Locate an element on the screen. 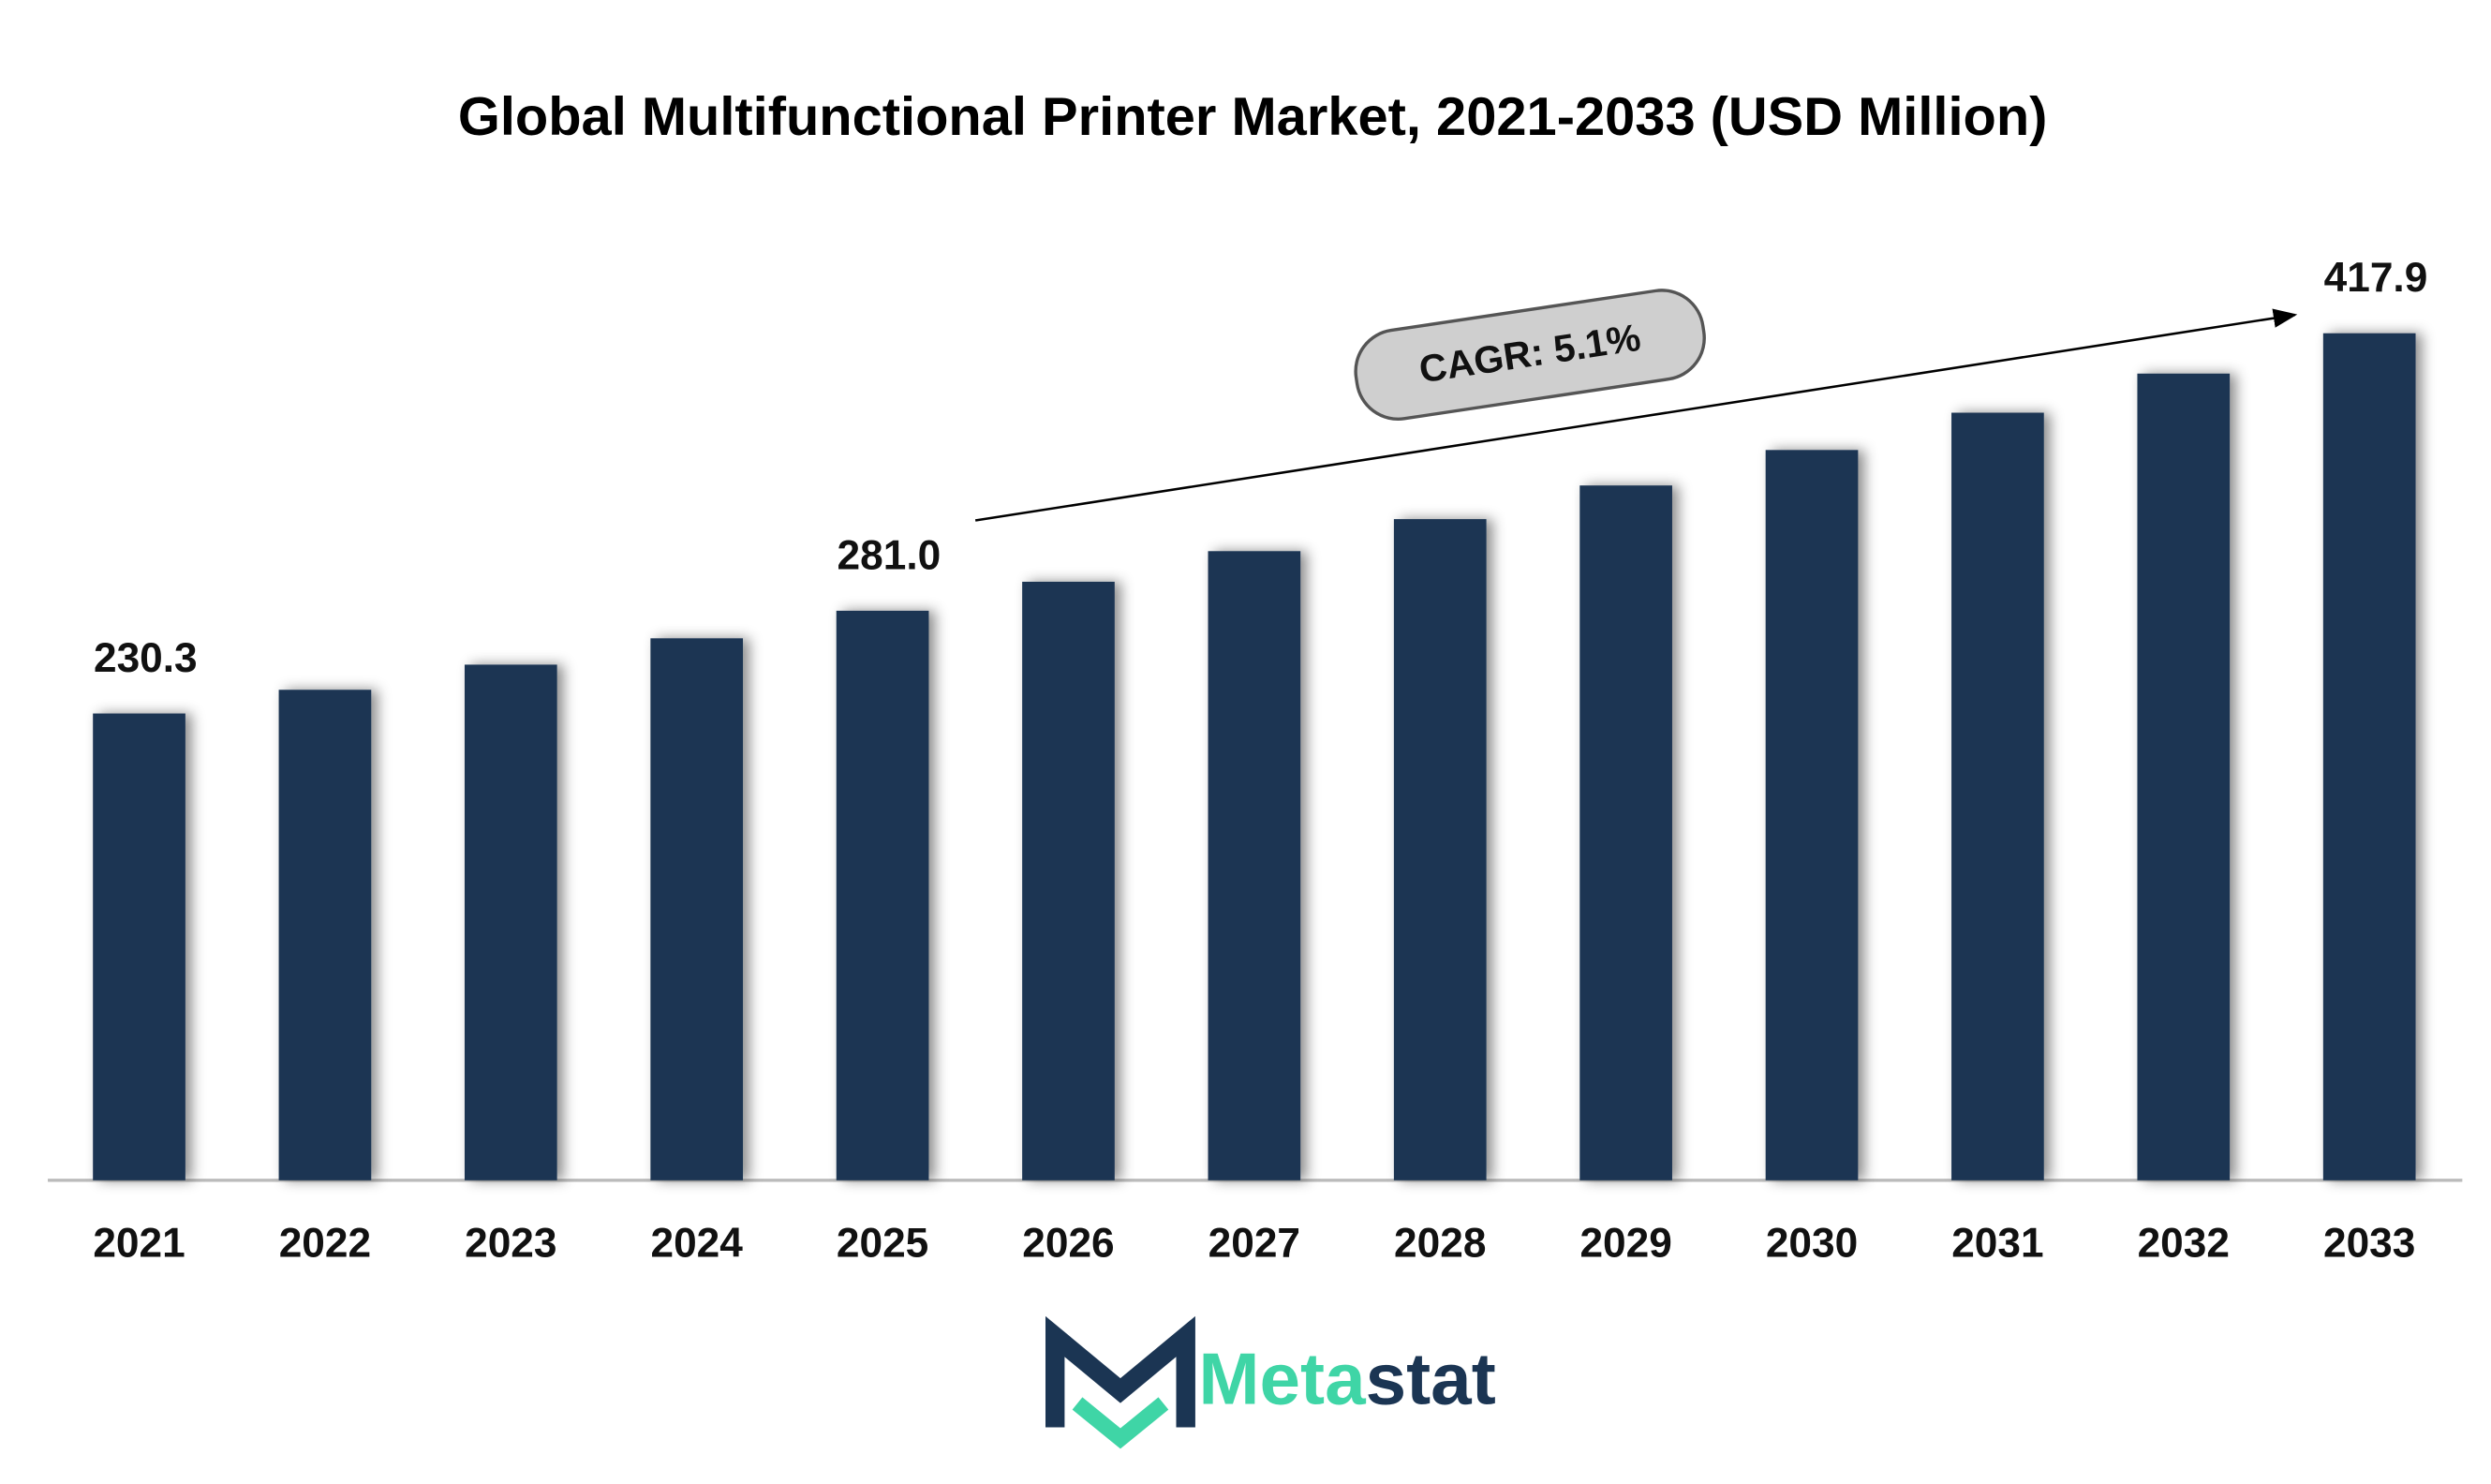  cagr-bubble is located at coordinates (1530, 355).